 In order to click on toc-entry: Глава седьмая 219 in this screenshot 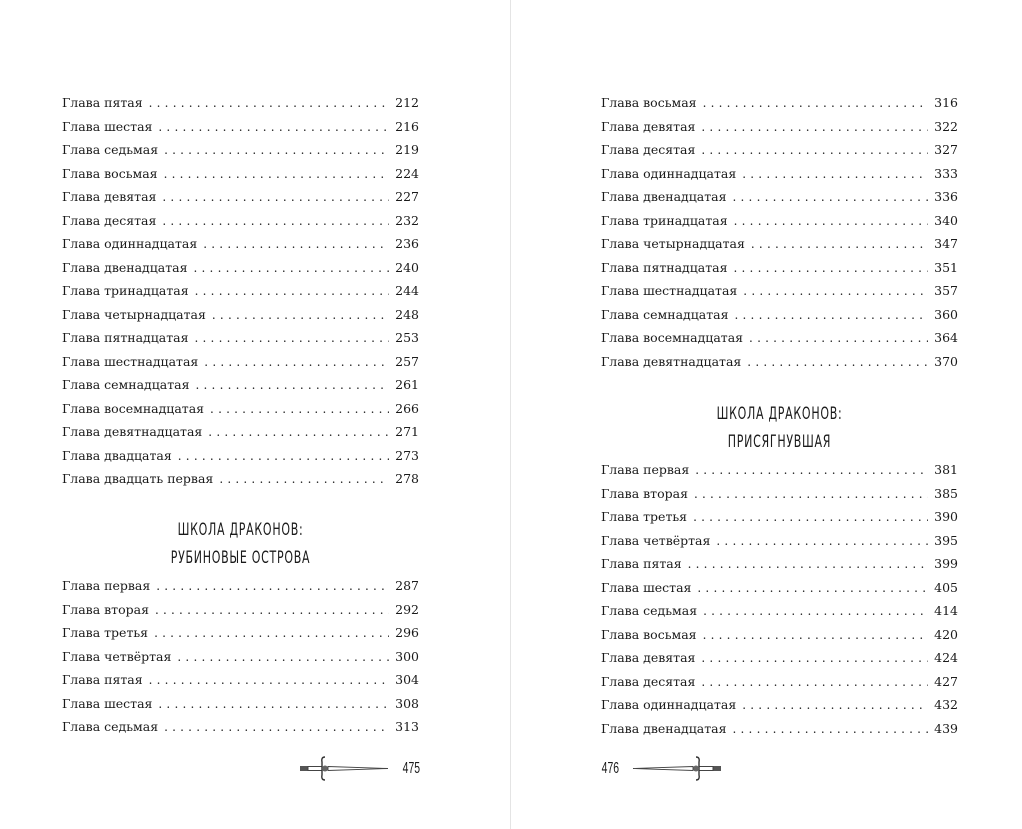, I will do `click(240, 154)`.